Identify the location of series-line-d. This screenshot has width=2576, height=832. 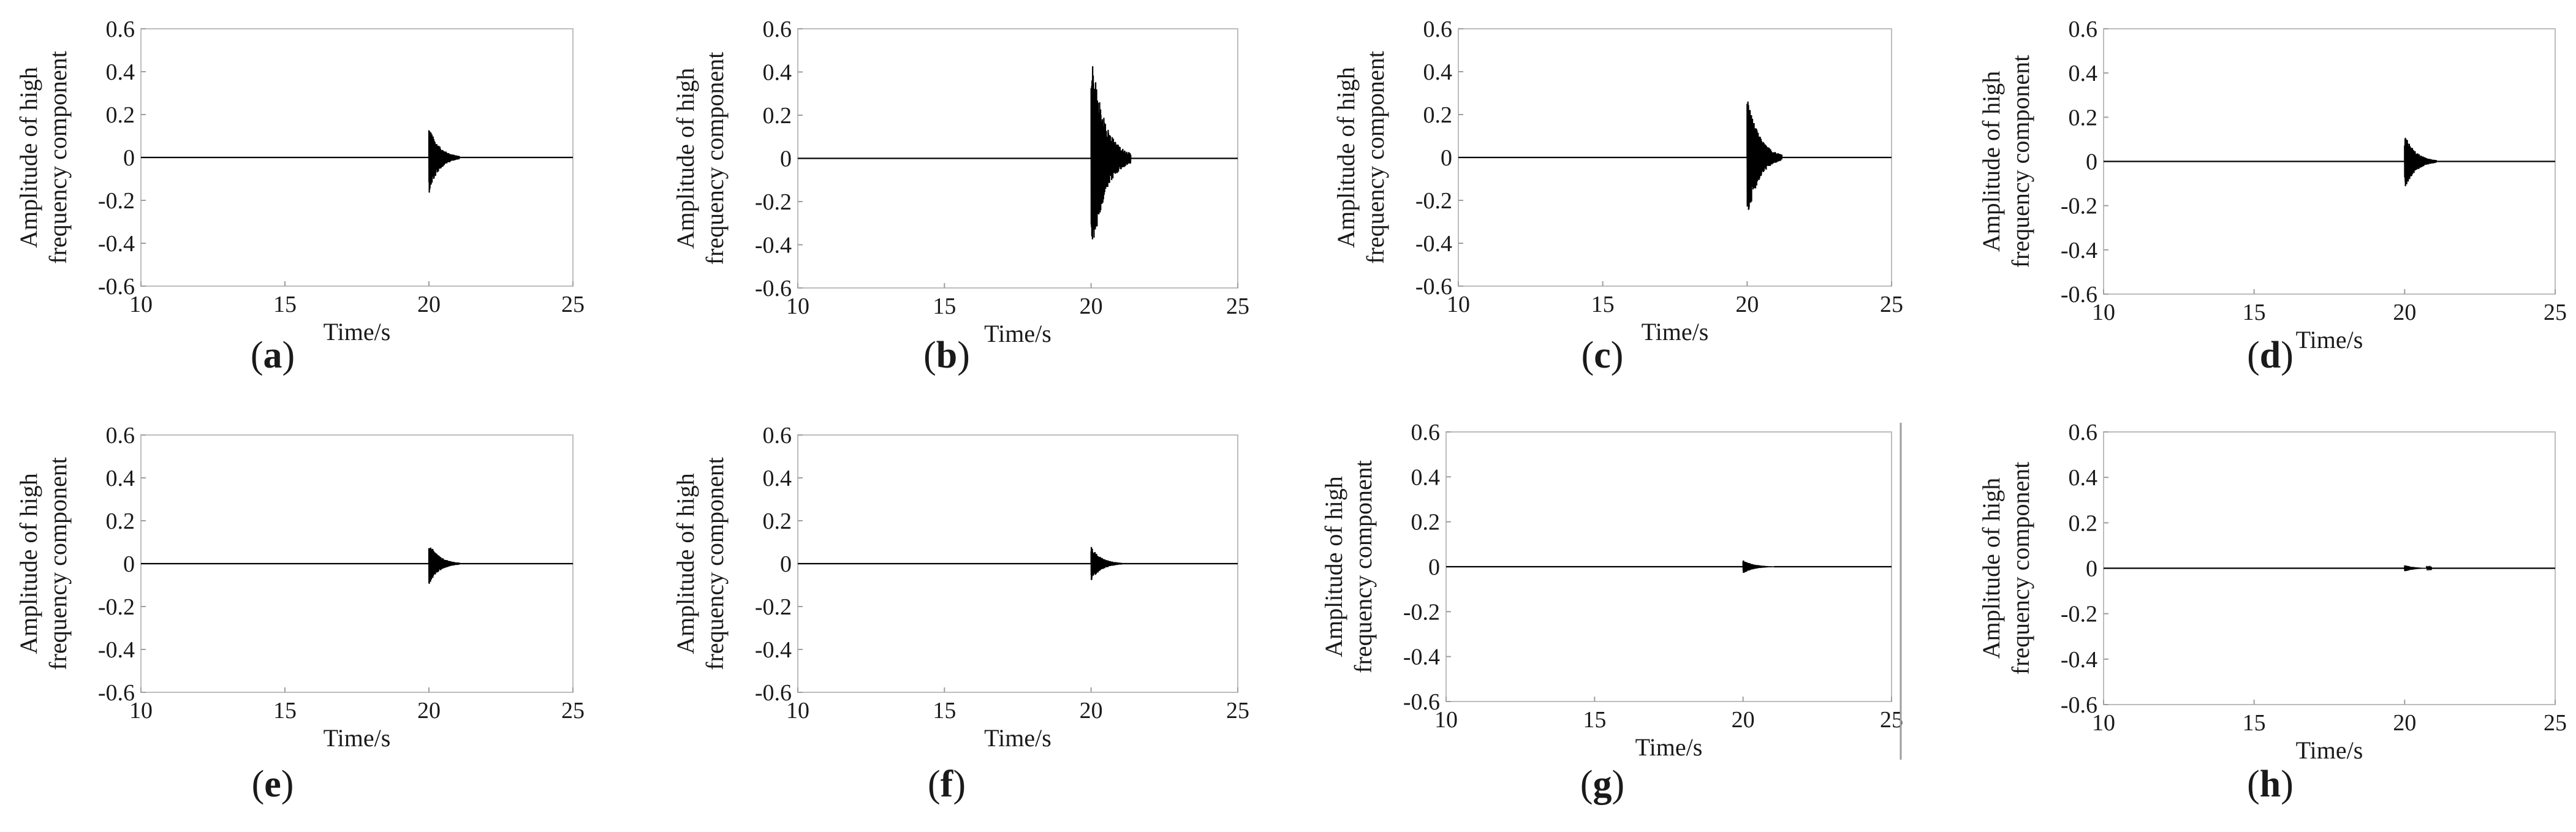
(2329, 161).